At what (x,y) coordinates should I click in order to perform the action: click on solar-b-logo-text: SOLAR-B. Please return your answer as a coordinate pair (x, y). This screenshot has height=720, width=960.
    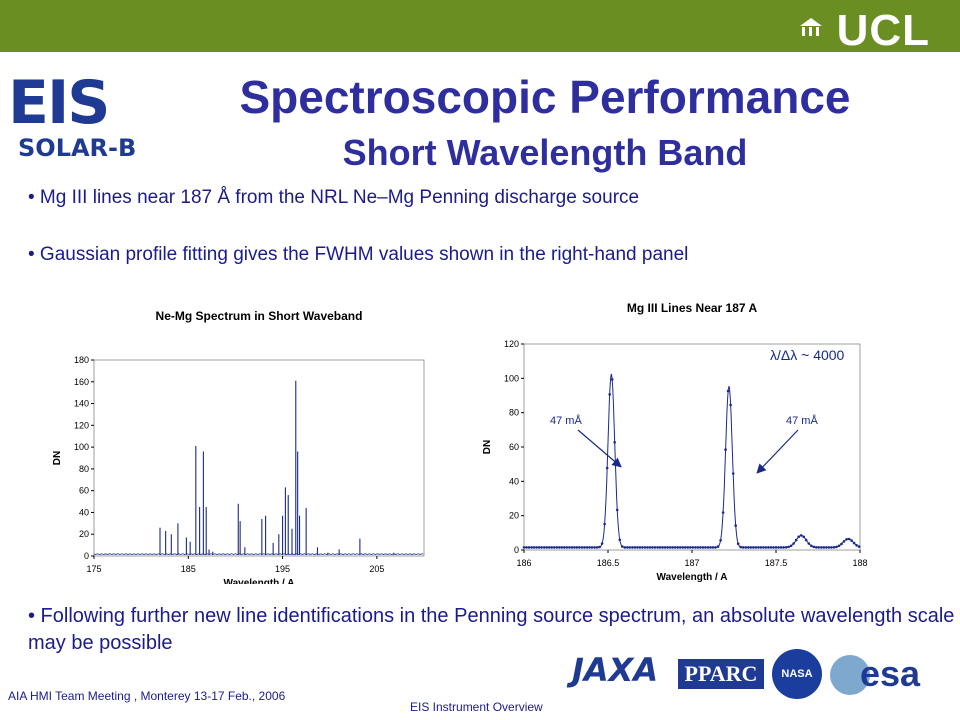
    Looking at the image, I should click on (77, 148).